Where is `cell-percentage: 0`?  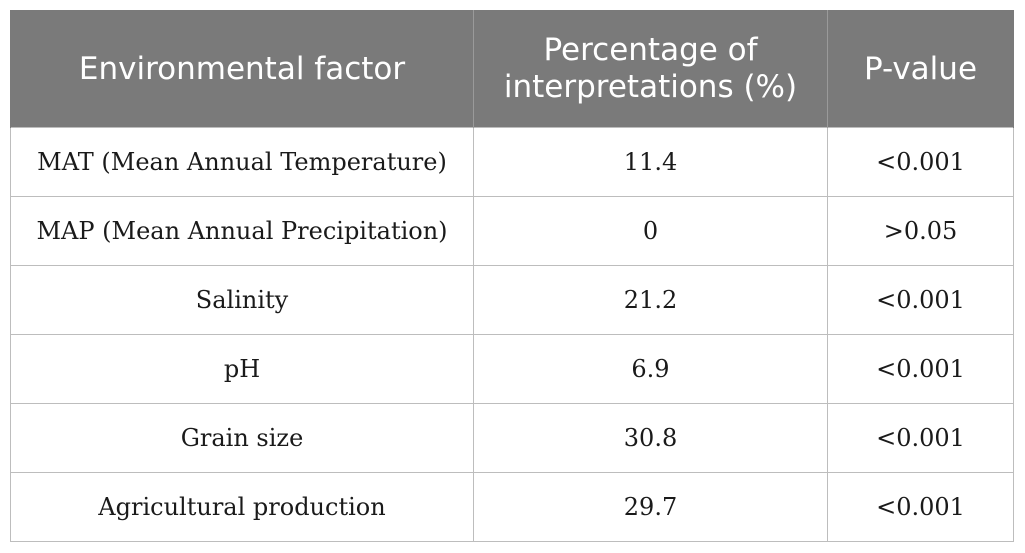 cell-percentage: 0 is located at coordinates (650, 231).